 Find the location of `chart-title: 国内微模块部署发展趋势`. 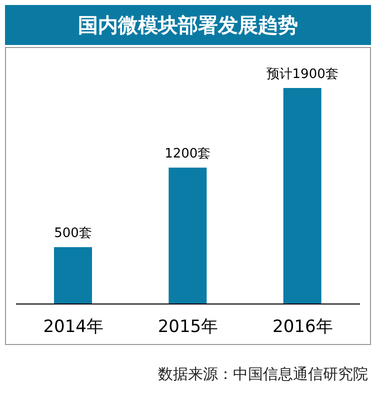

chart-title: 国内微模块部署发展趋势 is located at coordinates (188, 25).